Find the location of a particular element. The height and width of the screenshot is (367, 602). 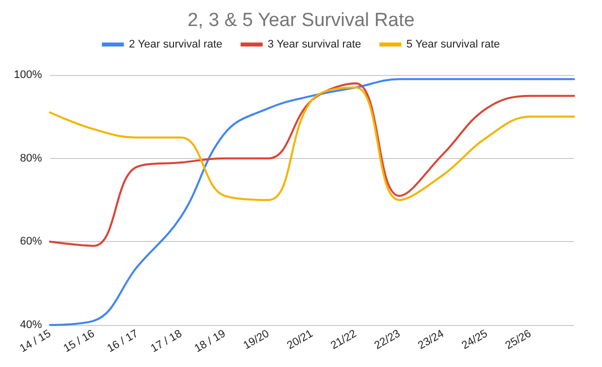

x-tick-label: 15 / 16 is located at coordinates (79, 341).